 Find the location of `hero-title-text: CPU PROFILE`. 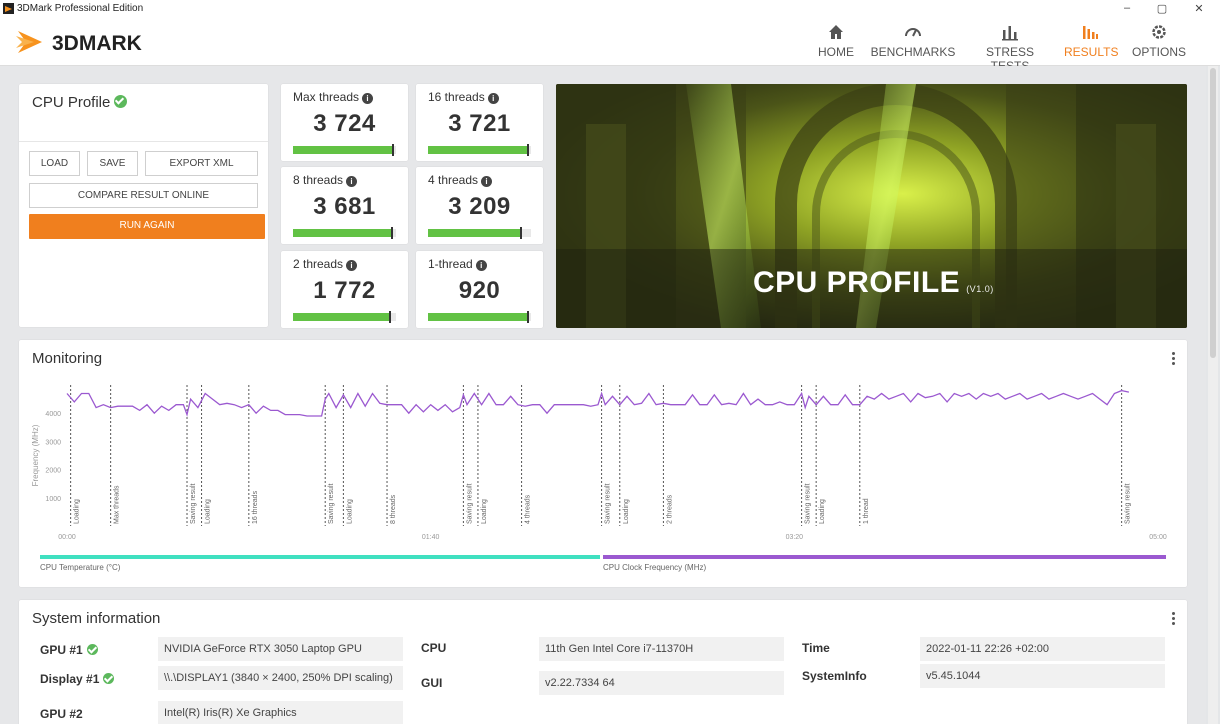

hero-title-text: CPU PROFILE is located at coordinates (857, 282).